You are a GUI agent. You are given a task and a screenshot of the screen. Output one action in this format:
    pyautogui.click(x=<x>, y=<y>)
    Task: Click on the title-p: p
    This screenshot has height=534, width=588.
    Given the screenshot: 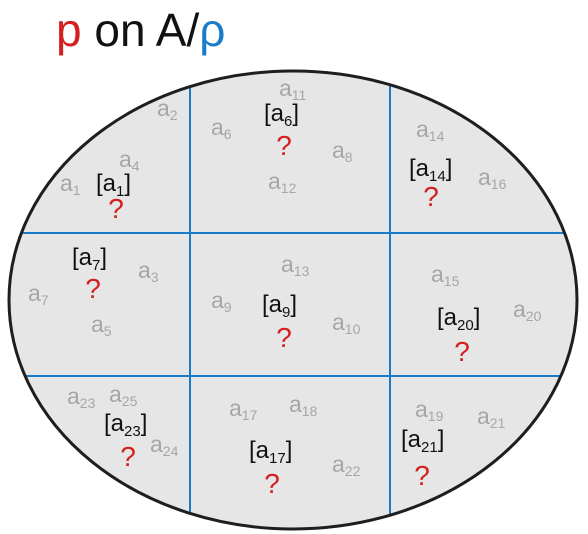 What is the action you would take?
    pyautogui.click(x=69, y=30)
    